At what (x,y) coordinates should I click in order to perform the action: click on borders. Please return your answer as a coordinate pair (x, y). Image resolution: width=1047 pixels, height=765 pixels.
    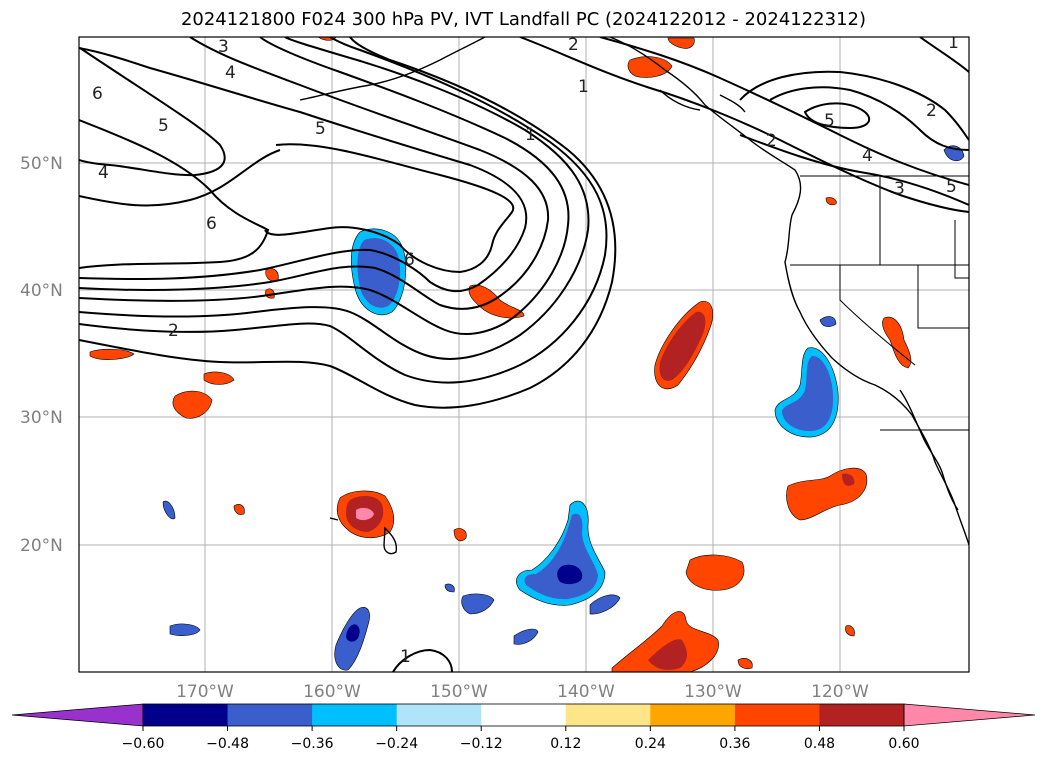
    Looking at the image, I should click on (879, 303).